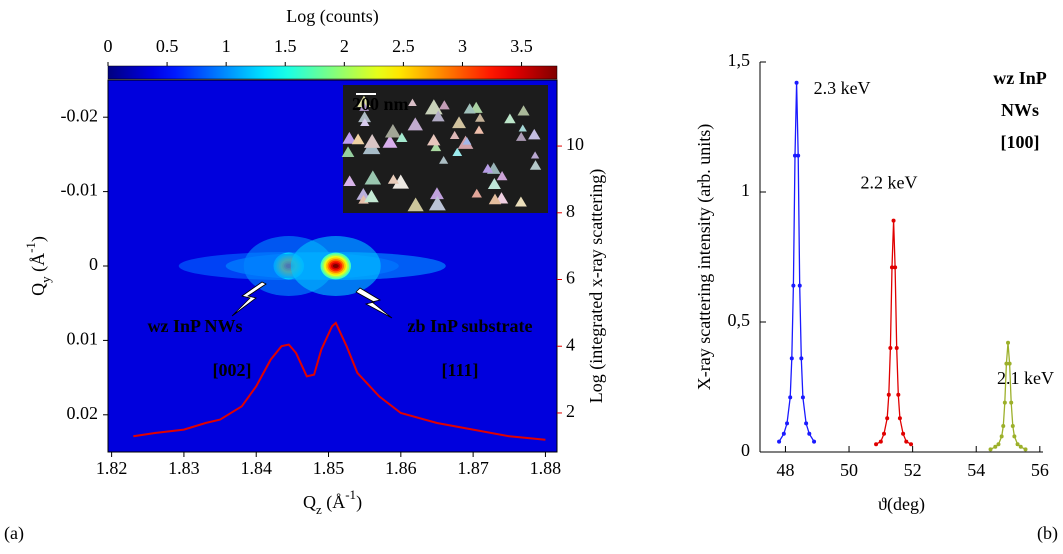 The image size is (1063, 554). I want to click on panel-label: (a), so click(14, 533).